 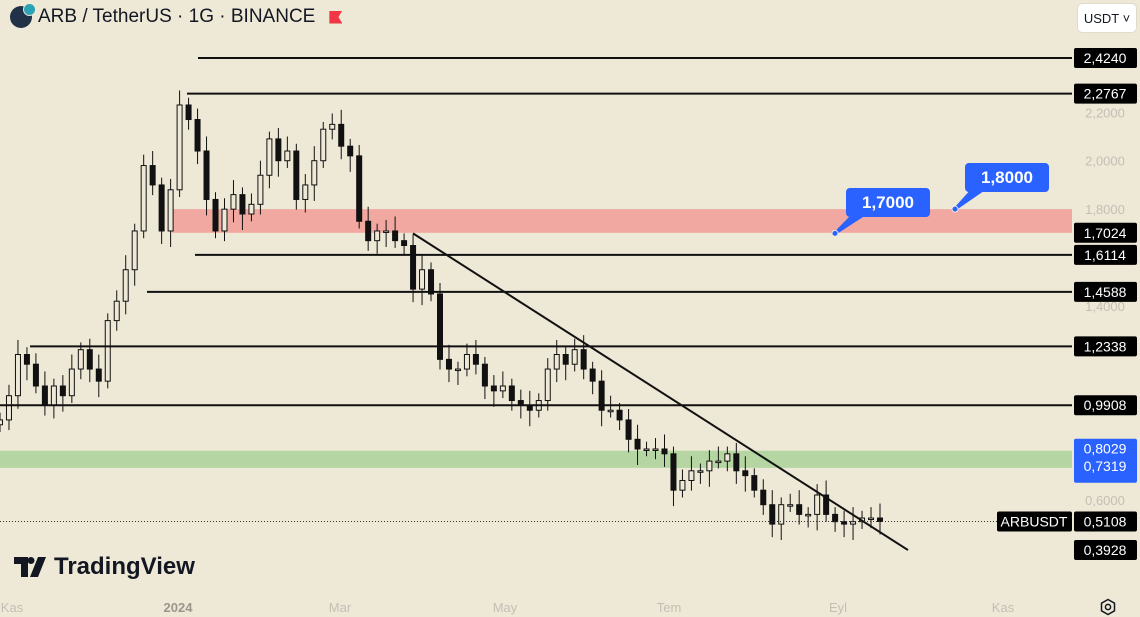 I want to click on level-price-label: 0,9908, so click(x=1105, y=405).